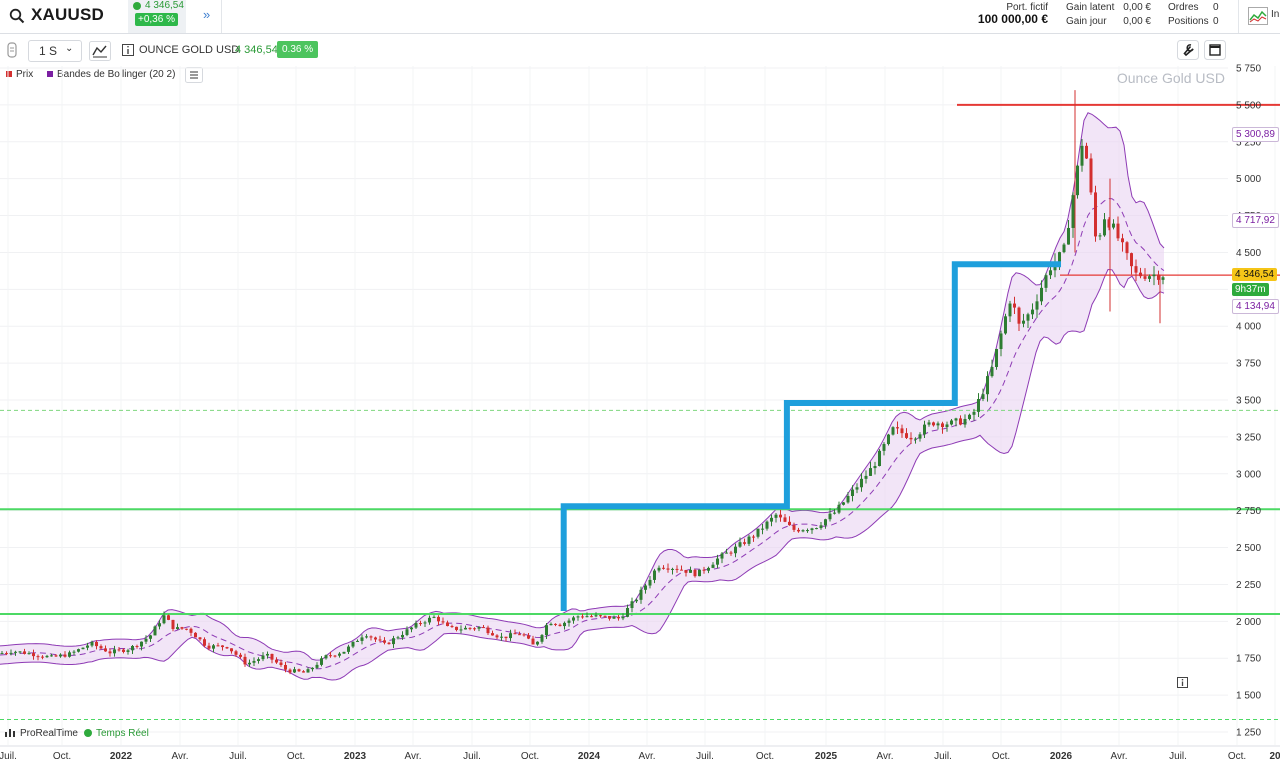 This screenshot has width=1280, height=765. What do you see at coordinates (1248, 105) in the screenshot?
I see `y-tick-label: 5 500` at bounding box center [1248, 105].